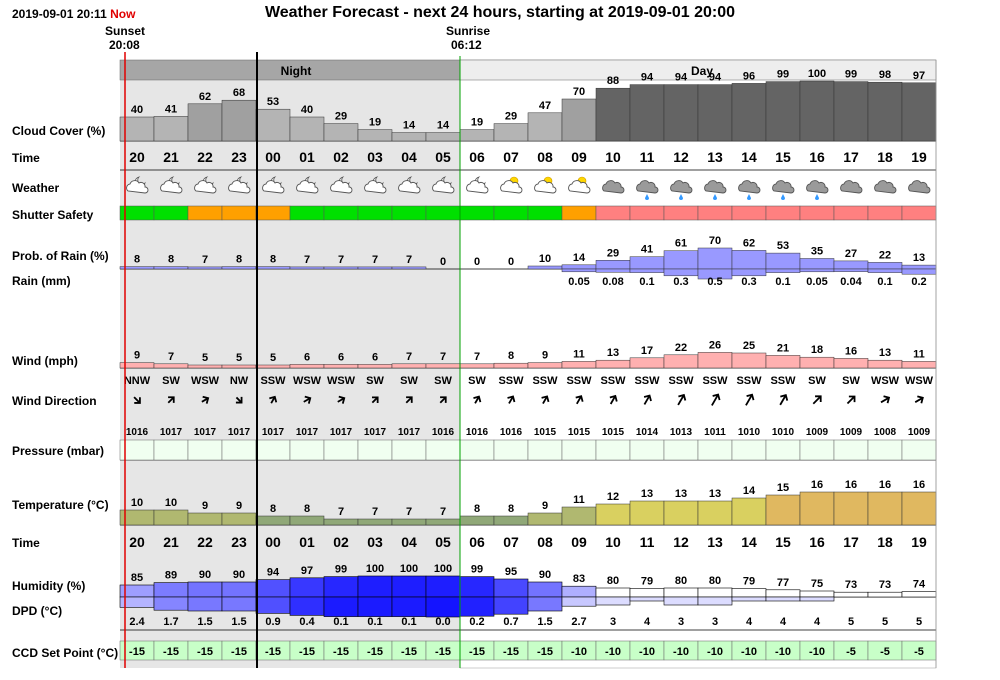 The width and height of the screenshot is (1000, 680). Describe the element at coordinates (851, 652) in the screenshot. I see `ccd-value: -5` at that location.